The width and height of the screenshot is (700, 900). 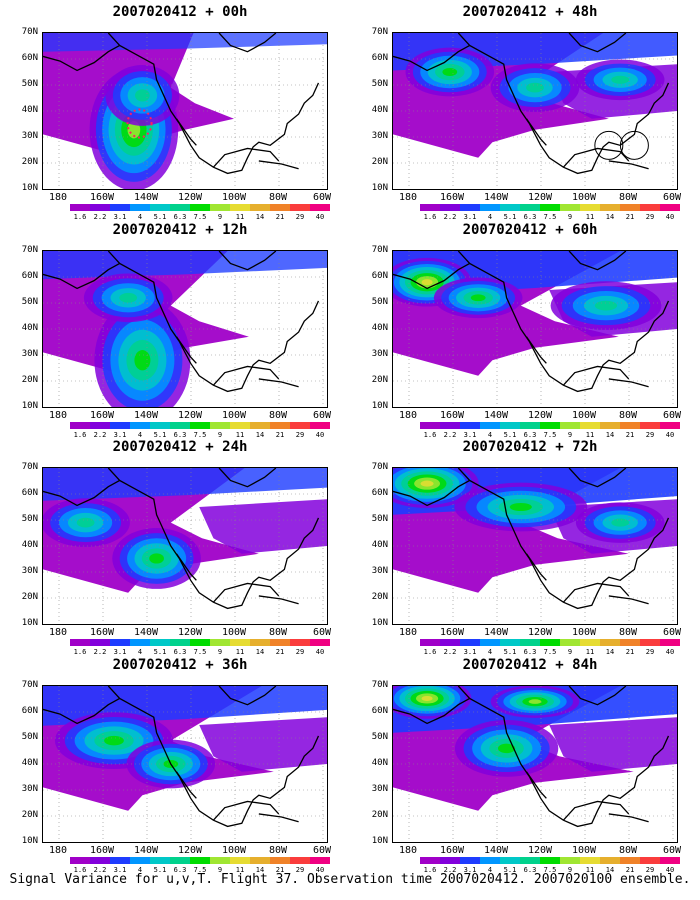 I want to click on variance-map, so click(x=535, y=111).